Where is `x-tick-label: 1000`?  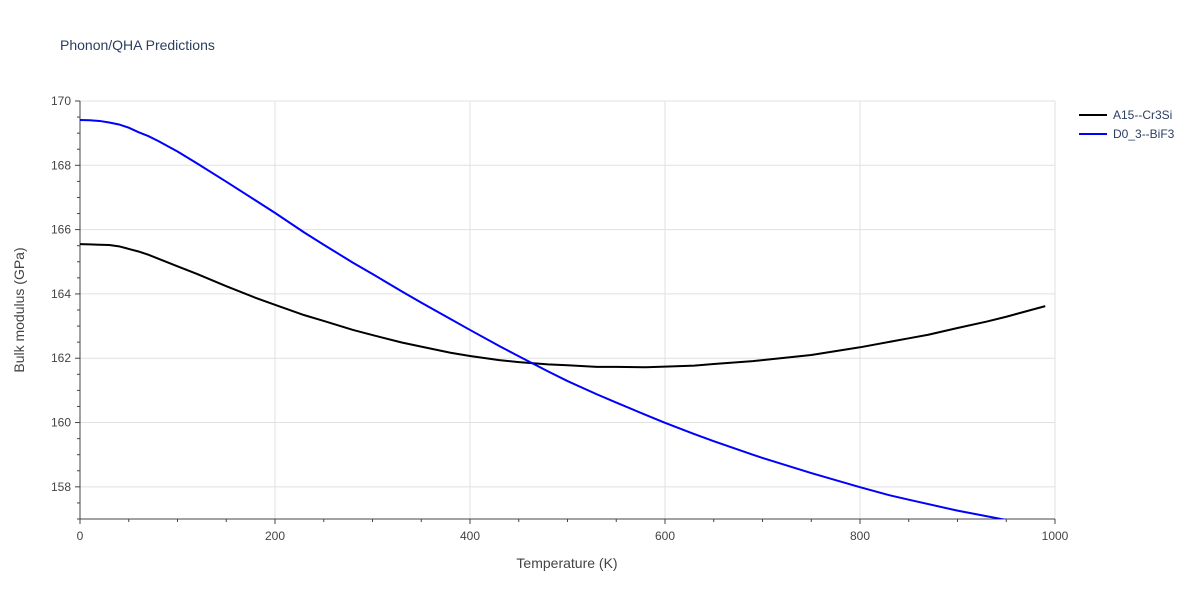 x-tick-label: 1000 is located at coordinates (1055, 536).